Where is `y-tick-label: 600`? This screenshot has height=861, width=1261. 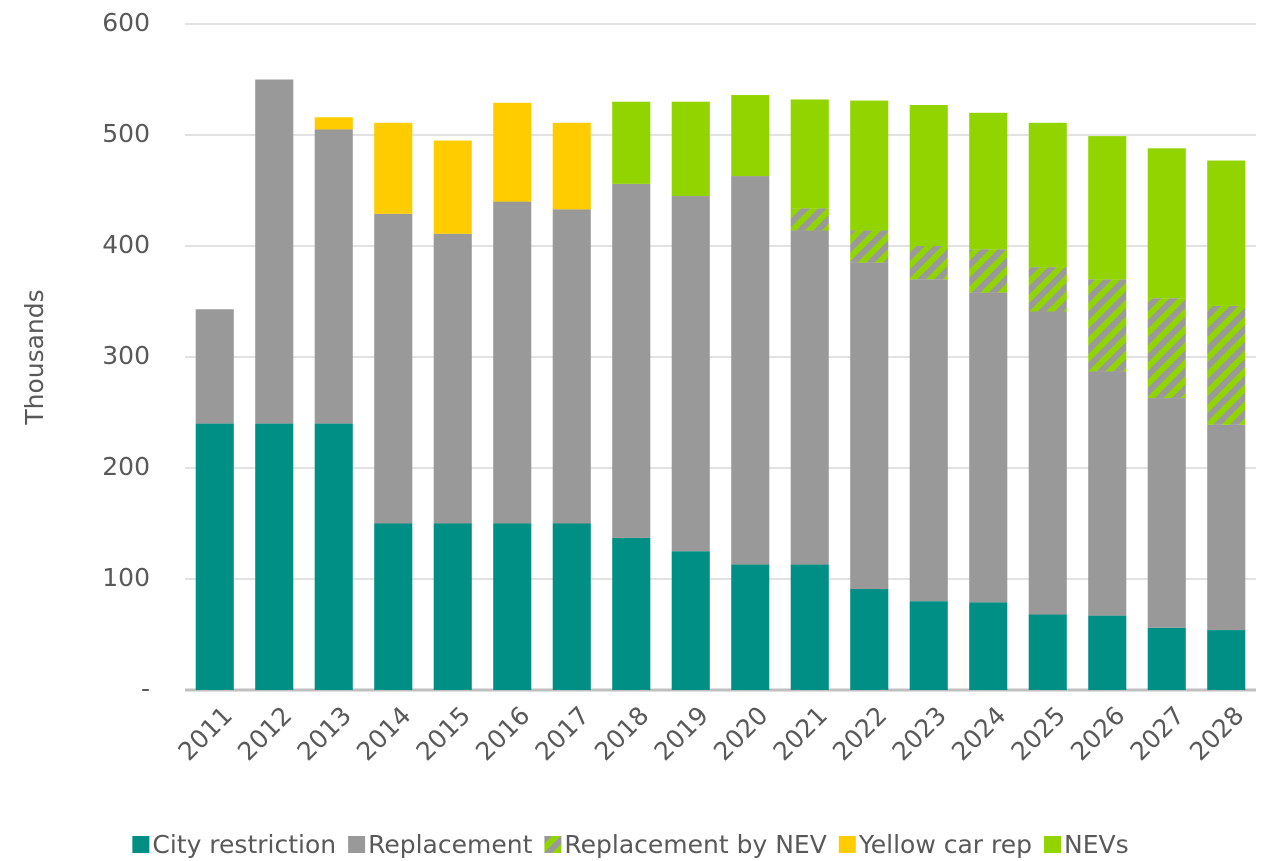
y-tick-label: 600 is located at coordinates (126, 22).